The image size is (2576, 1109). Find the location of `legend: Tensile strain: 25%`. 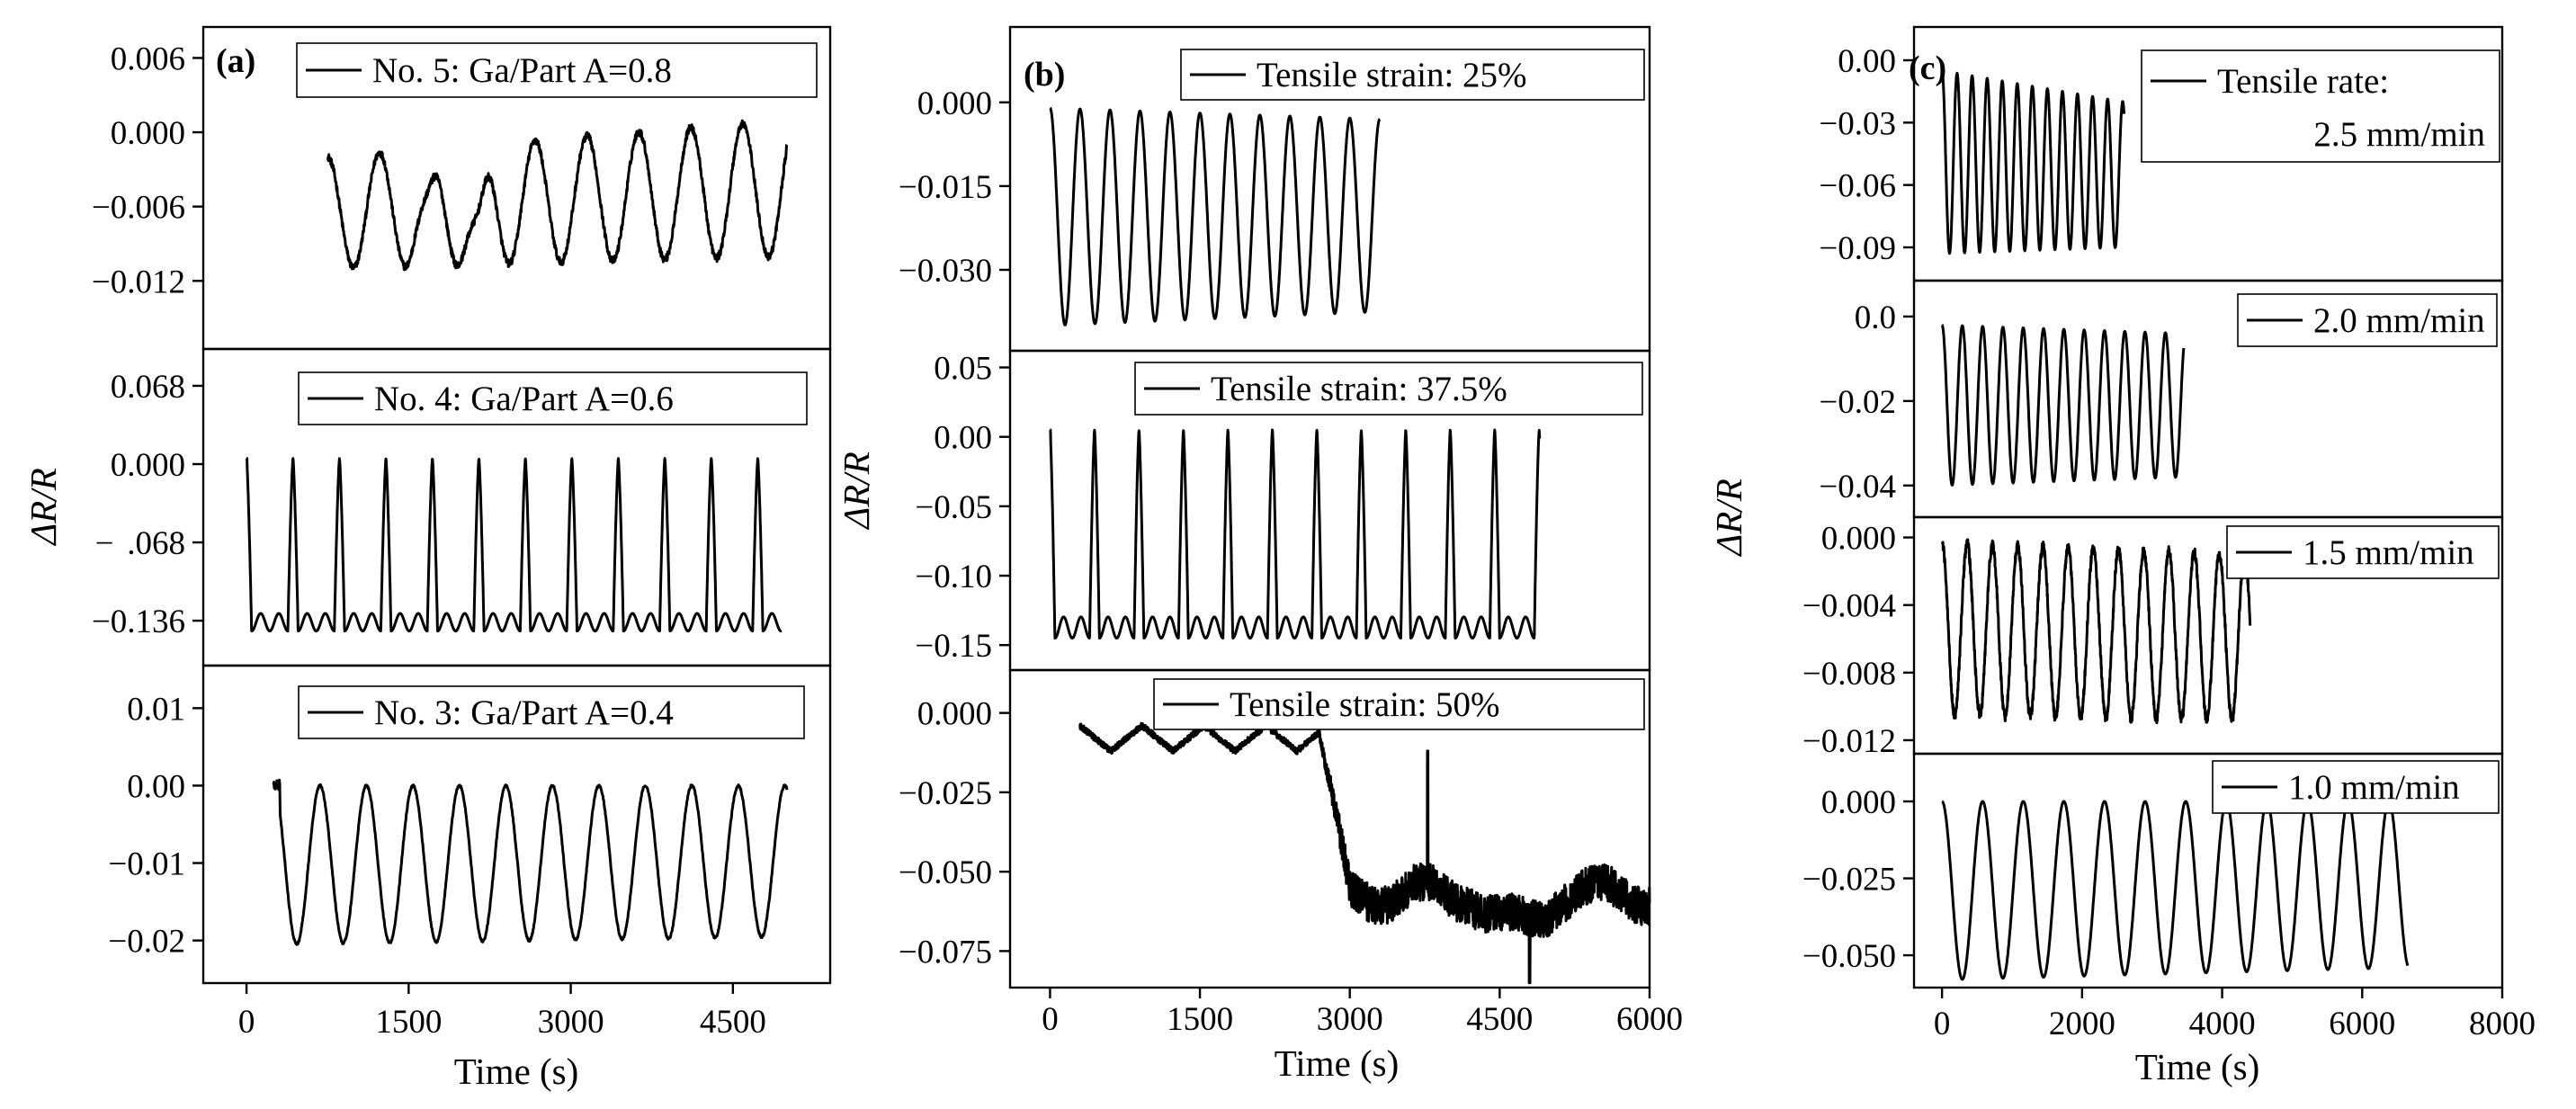

legend: Tensile strain: 25% is located at coordinates (1412, 75).